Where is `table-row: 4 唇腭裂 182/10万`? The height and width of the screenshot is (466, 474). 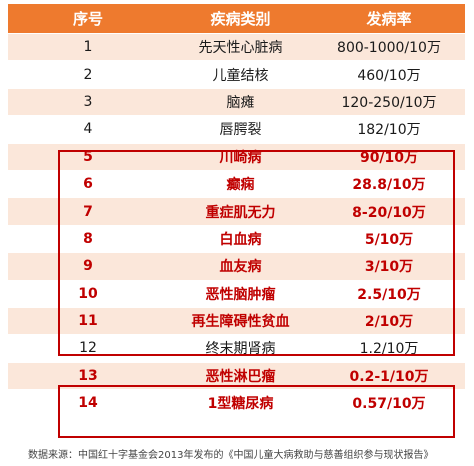 table-row: 4 唇腭裂 182/10万 is located at coordinates (236, 130).